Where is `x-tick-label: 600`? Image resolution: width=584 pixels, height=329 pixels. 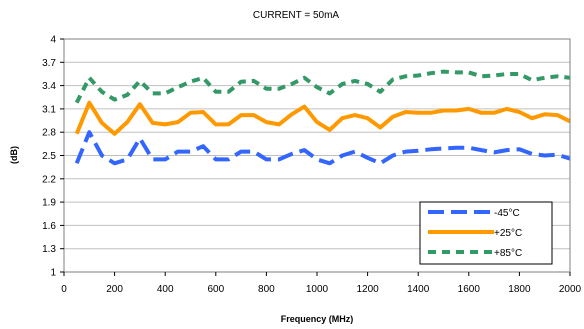
x-tick-label: 600 is located at coordinates (215, 289).